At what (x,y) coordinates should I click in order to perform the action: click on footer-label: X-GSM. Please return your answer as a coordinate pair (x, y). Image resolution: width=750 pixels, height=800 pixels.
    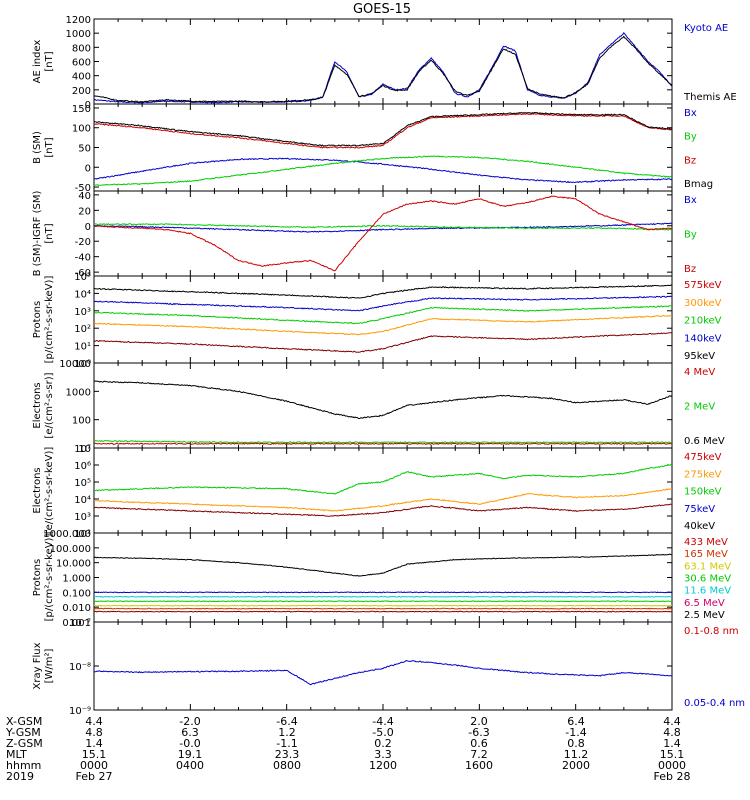
    Looking at the image, I should click on (24, 721).